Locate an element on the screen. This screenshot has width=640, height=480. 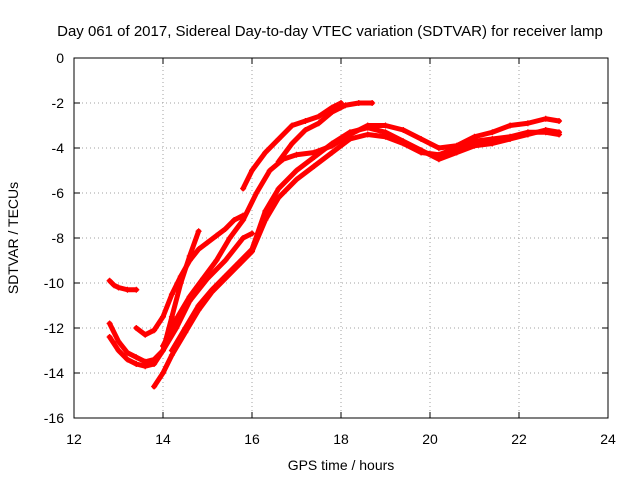
y-tick-label: -14 is located at coordinates (54, 373).